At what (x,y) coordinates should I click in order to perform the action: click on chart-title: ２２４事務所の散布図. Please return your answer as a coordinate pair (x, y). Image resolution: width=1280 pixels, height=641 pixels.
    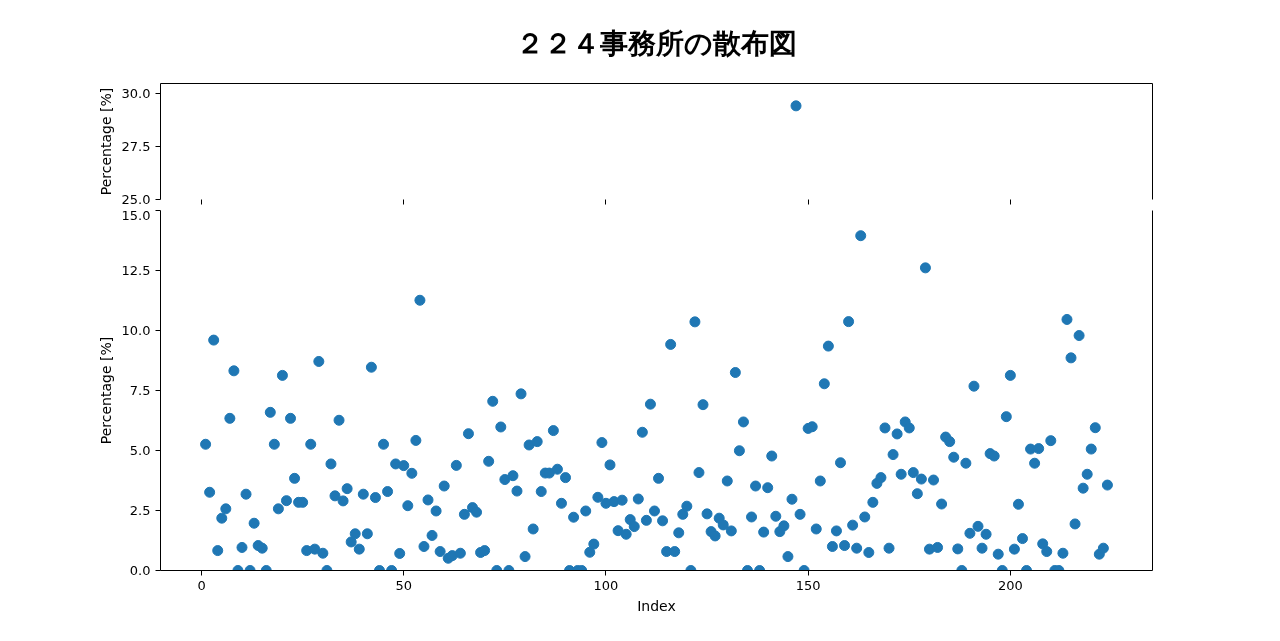
    Looking at the image, I should click on (656, 43).